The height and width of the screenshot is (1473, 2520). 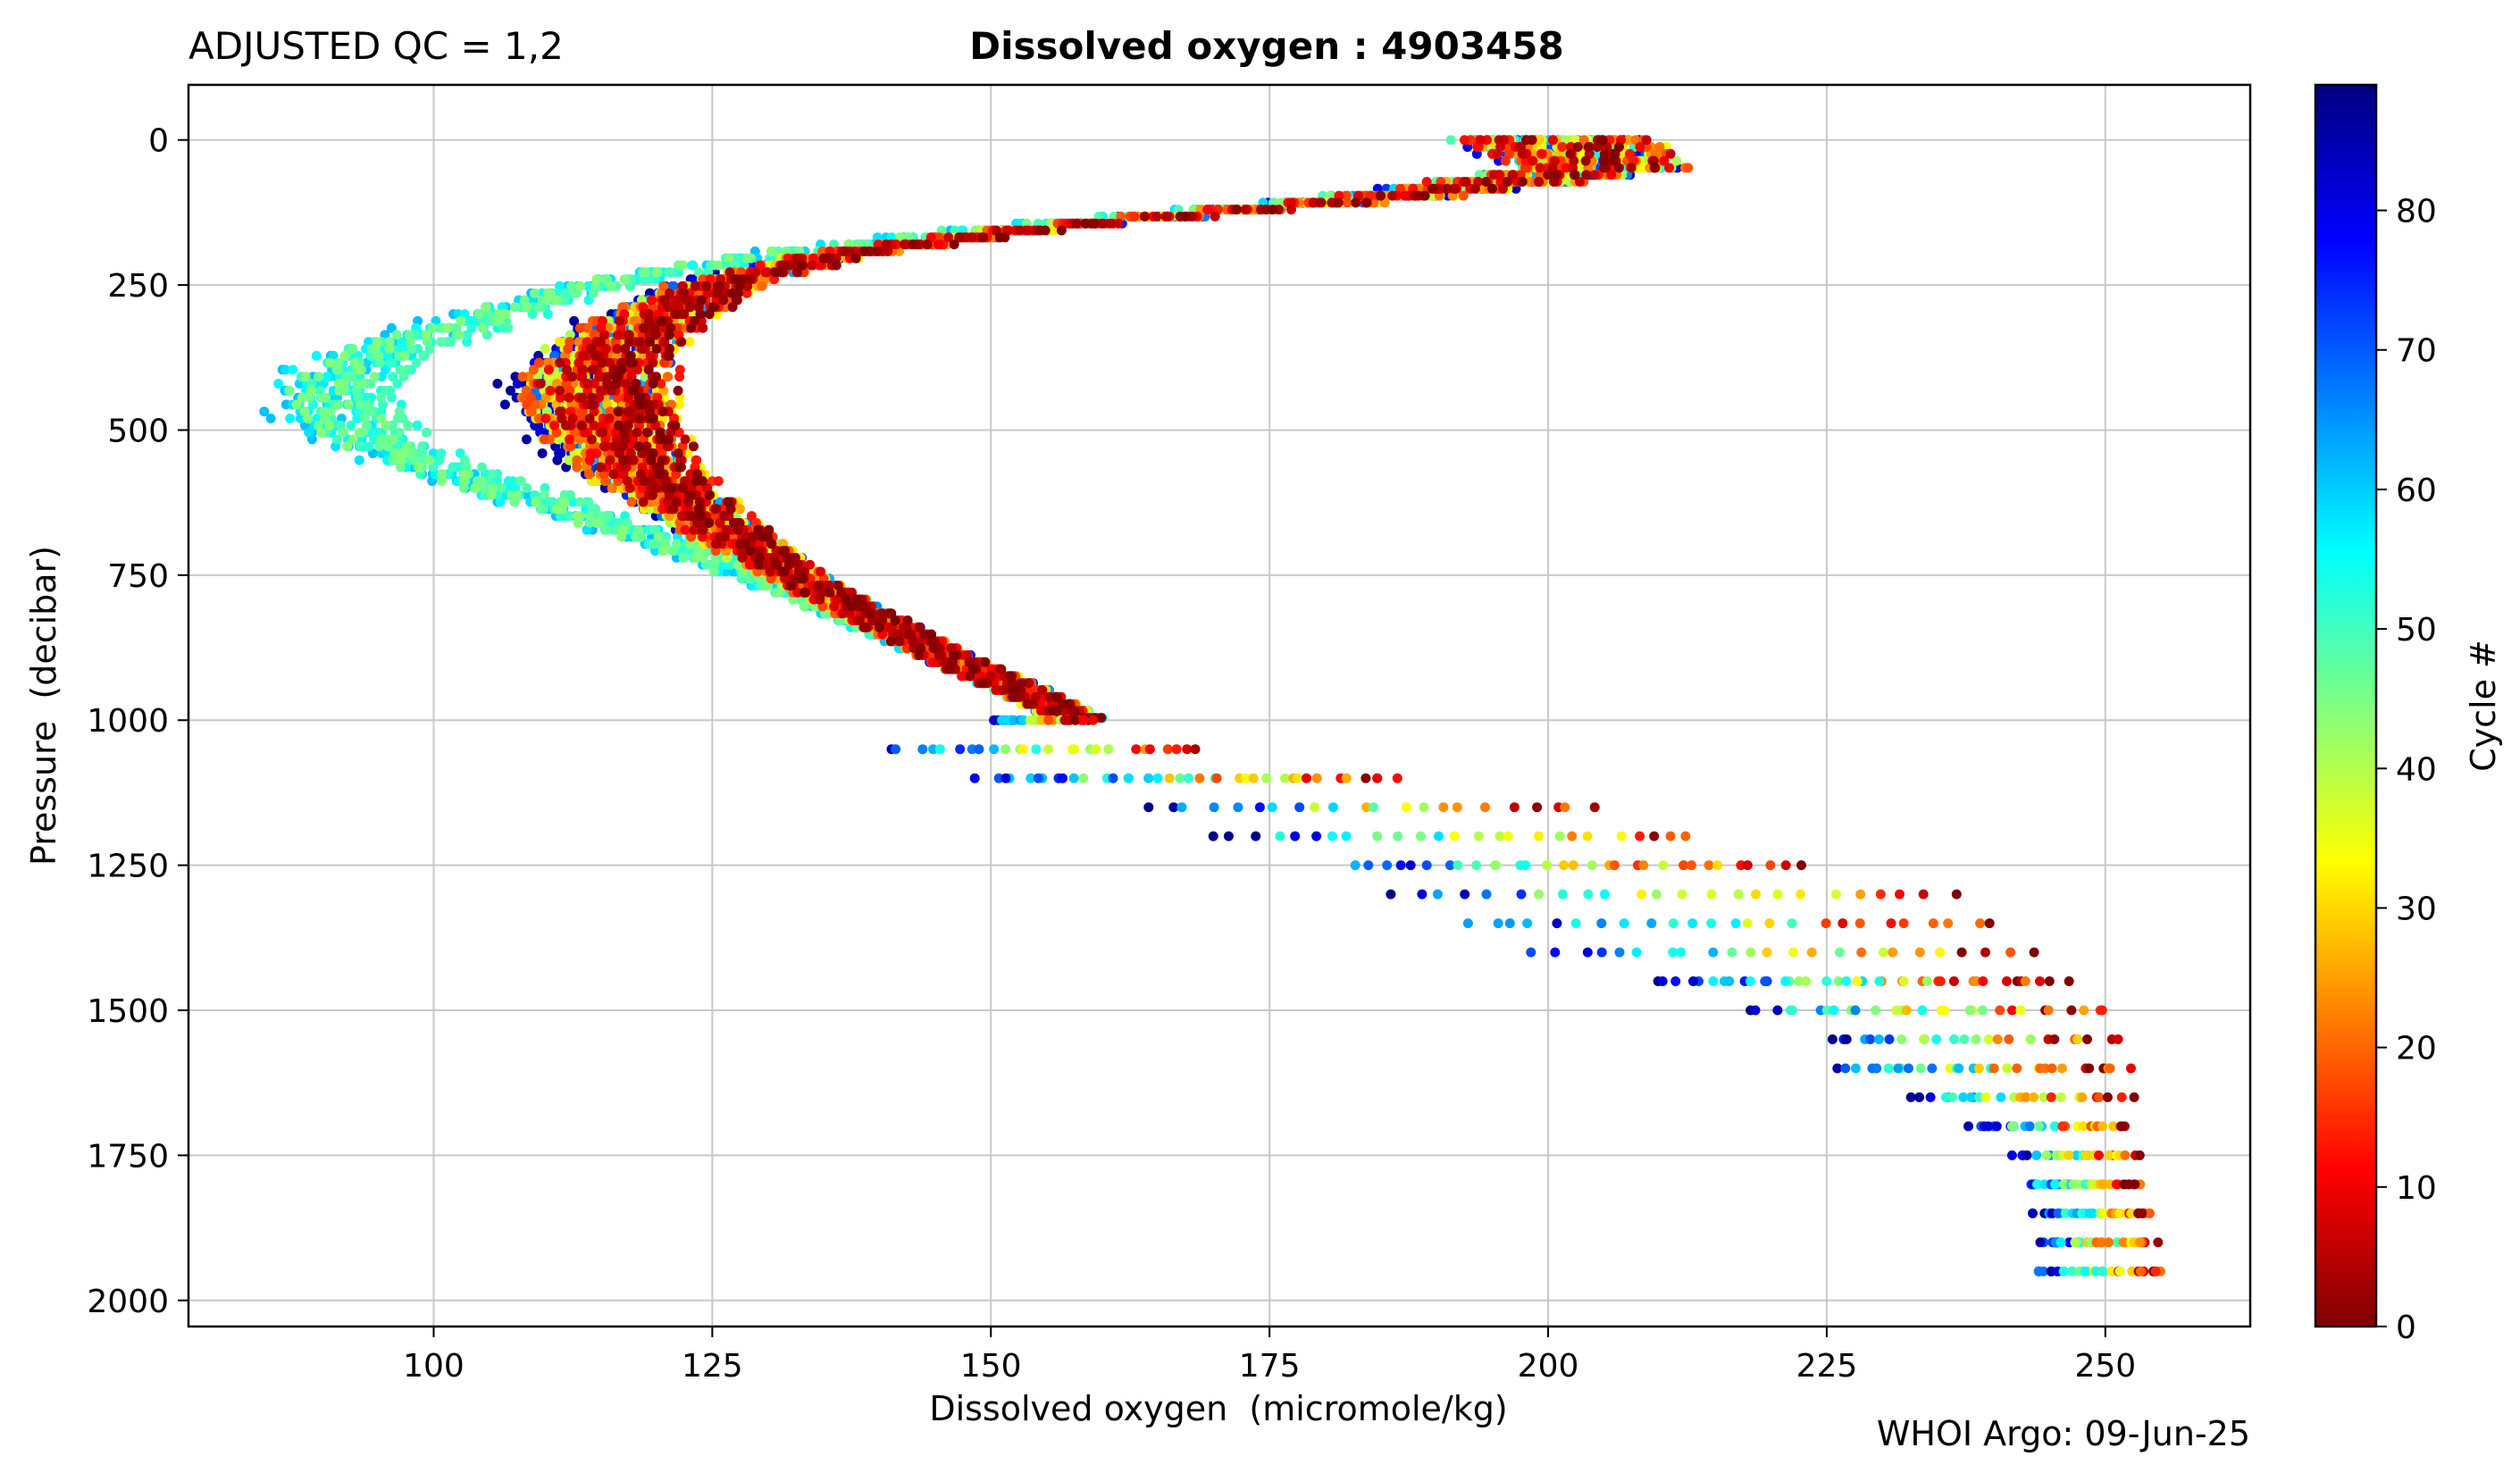 I want to click on qc-label: ADJUSTED QC = 1,2, so click(x=376, y=46).